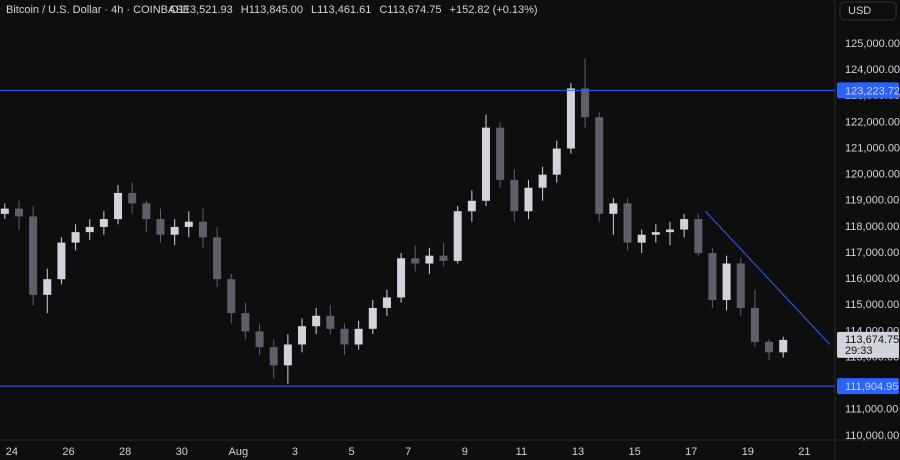 This screenshot has height=460, width=900. What do you see at coordinates (578, 452) in the screenshot?
I see `x-tick-label: 13` at bounding box center [578, 452].